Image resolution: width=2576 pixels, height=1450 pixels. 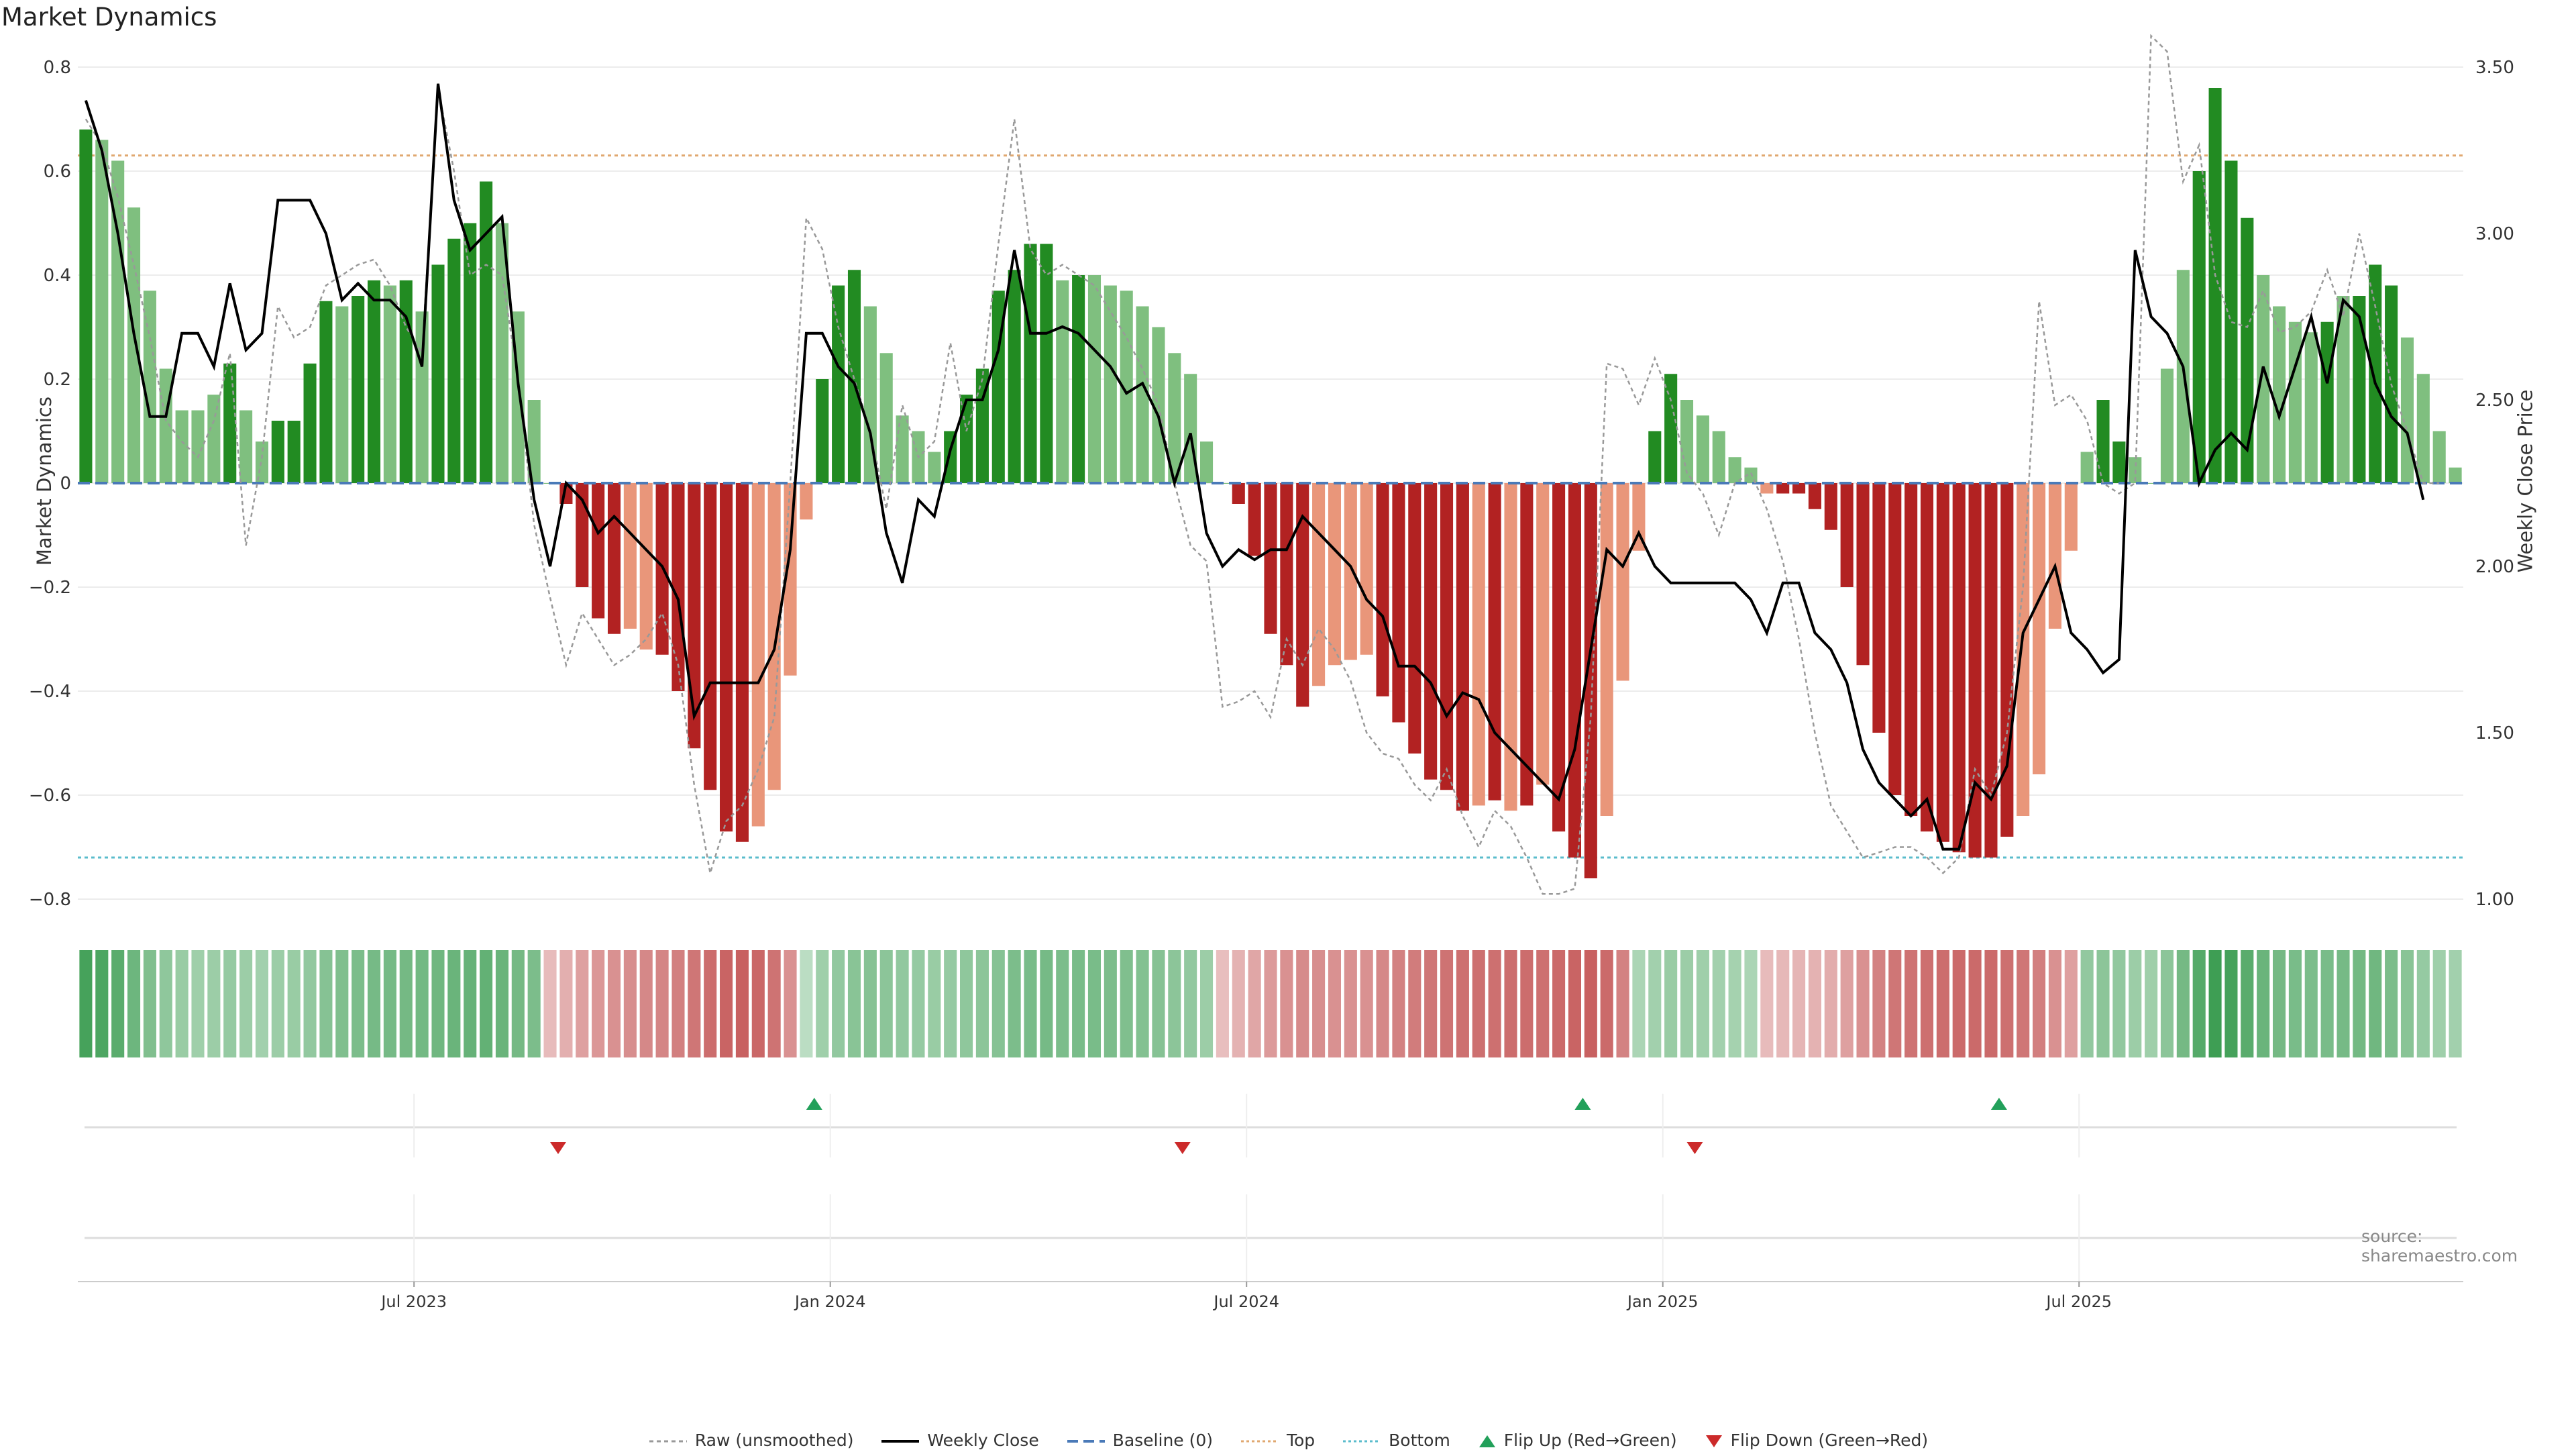 I want to click on legend-top-swatch, so click(x=1259, y=1441).